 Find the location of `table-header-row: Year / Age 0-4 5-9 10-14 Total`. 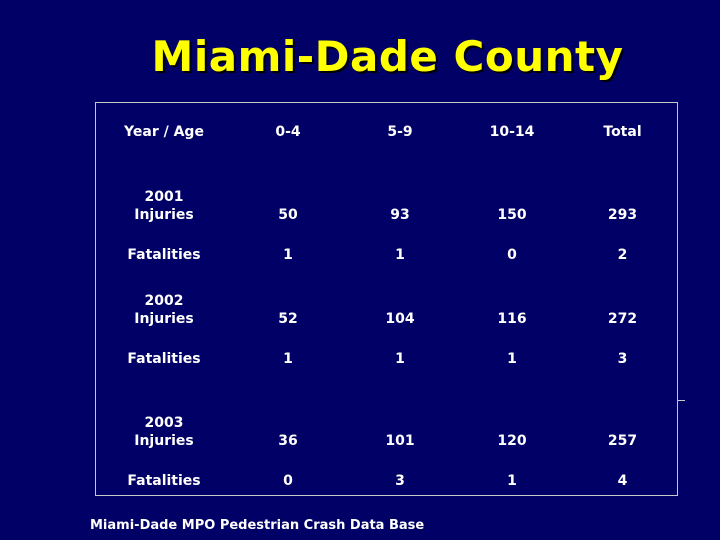

table-header-row: Year / Age 0-4 5-9 10-14 Total is located at coordinates (386, 122).